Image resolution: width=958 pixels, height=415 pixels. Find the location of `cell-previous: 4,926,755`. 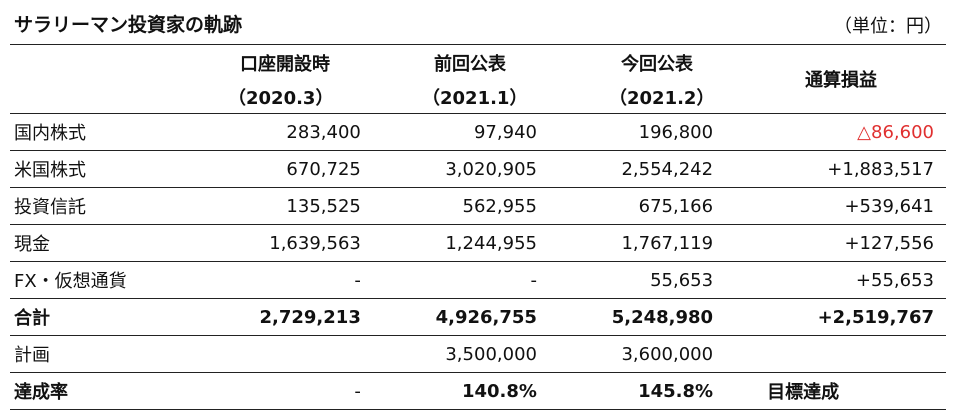

cell-previous: 4,926,755 is located at coordinates (448, 317).